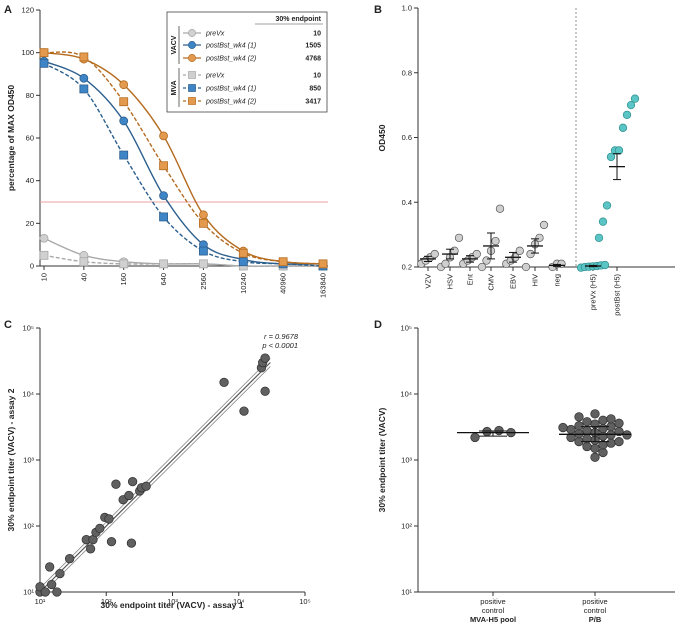 This screenshot has height=628, width=679. I want to click on y-tick-label: 0.6, so click(407, 137).